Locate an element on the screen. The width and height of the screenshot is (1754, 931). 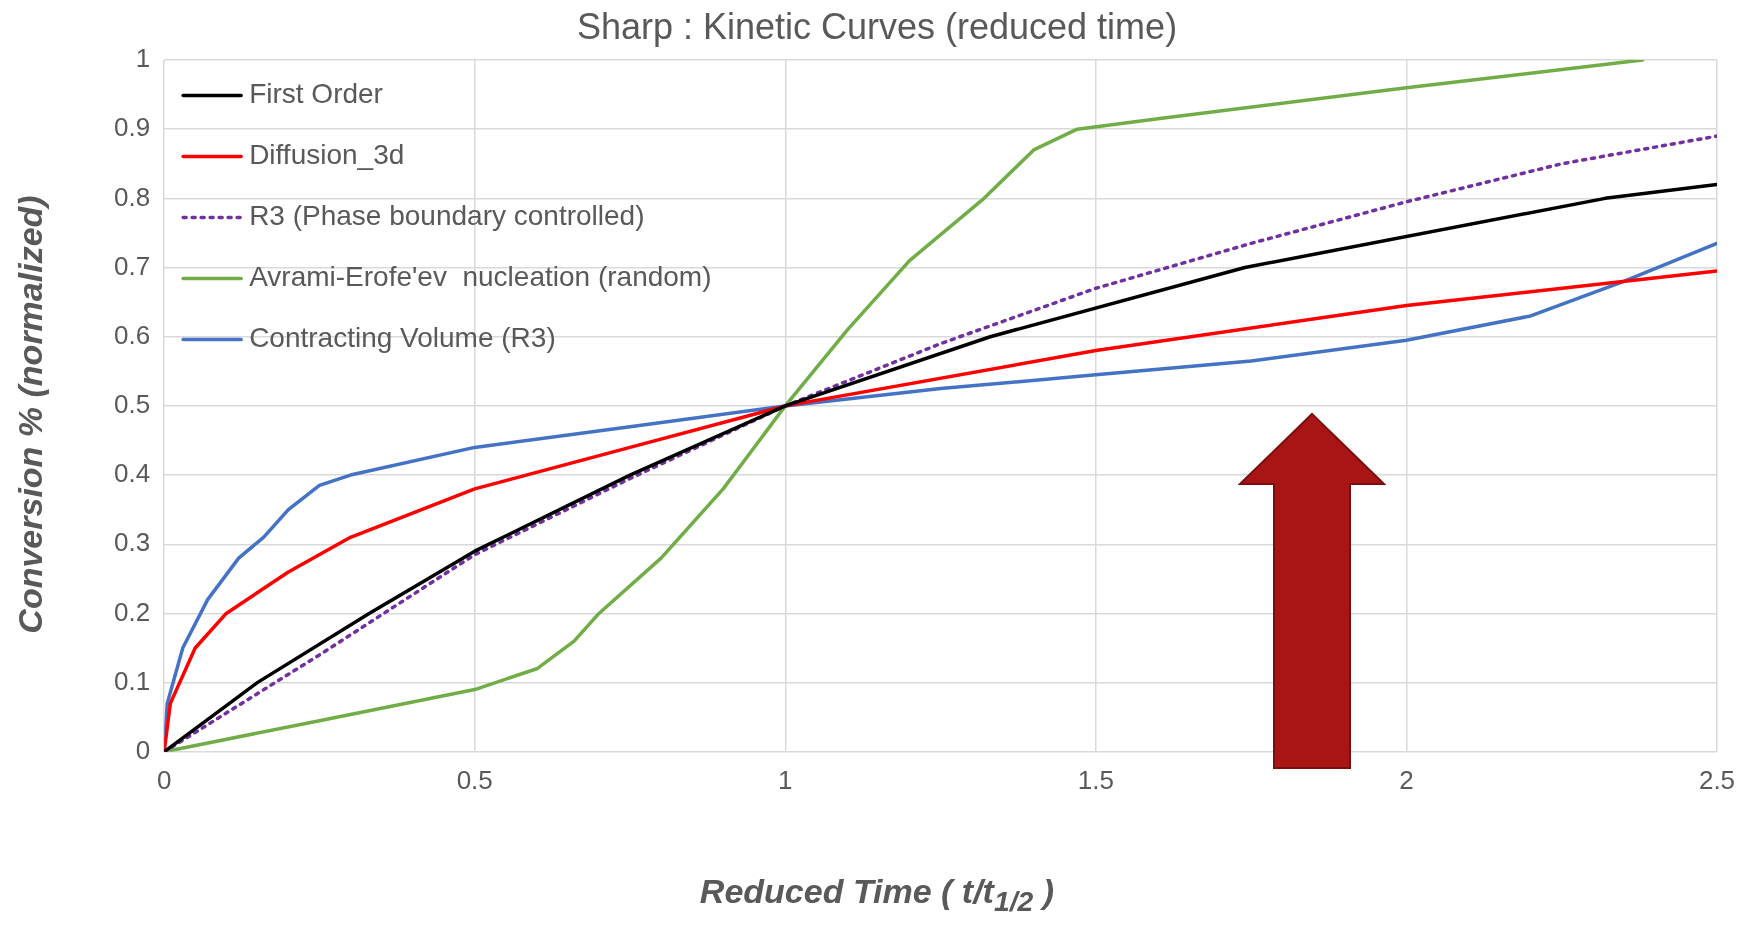
x-axis-title: Reduced Time ( t/t$_{1/2}$ ) is located at coordinates (877, 895).